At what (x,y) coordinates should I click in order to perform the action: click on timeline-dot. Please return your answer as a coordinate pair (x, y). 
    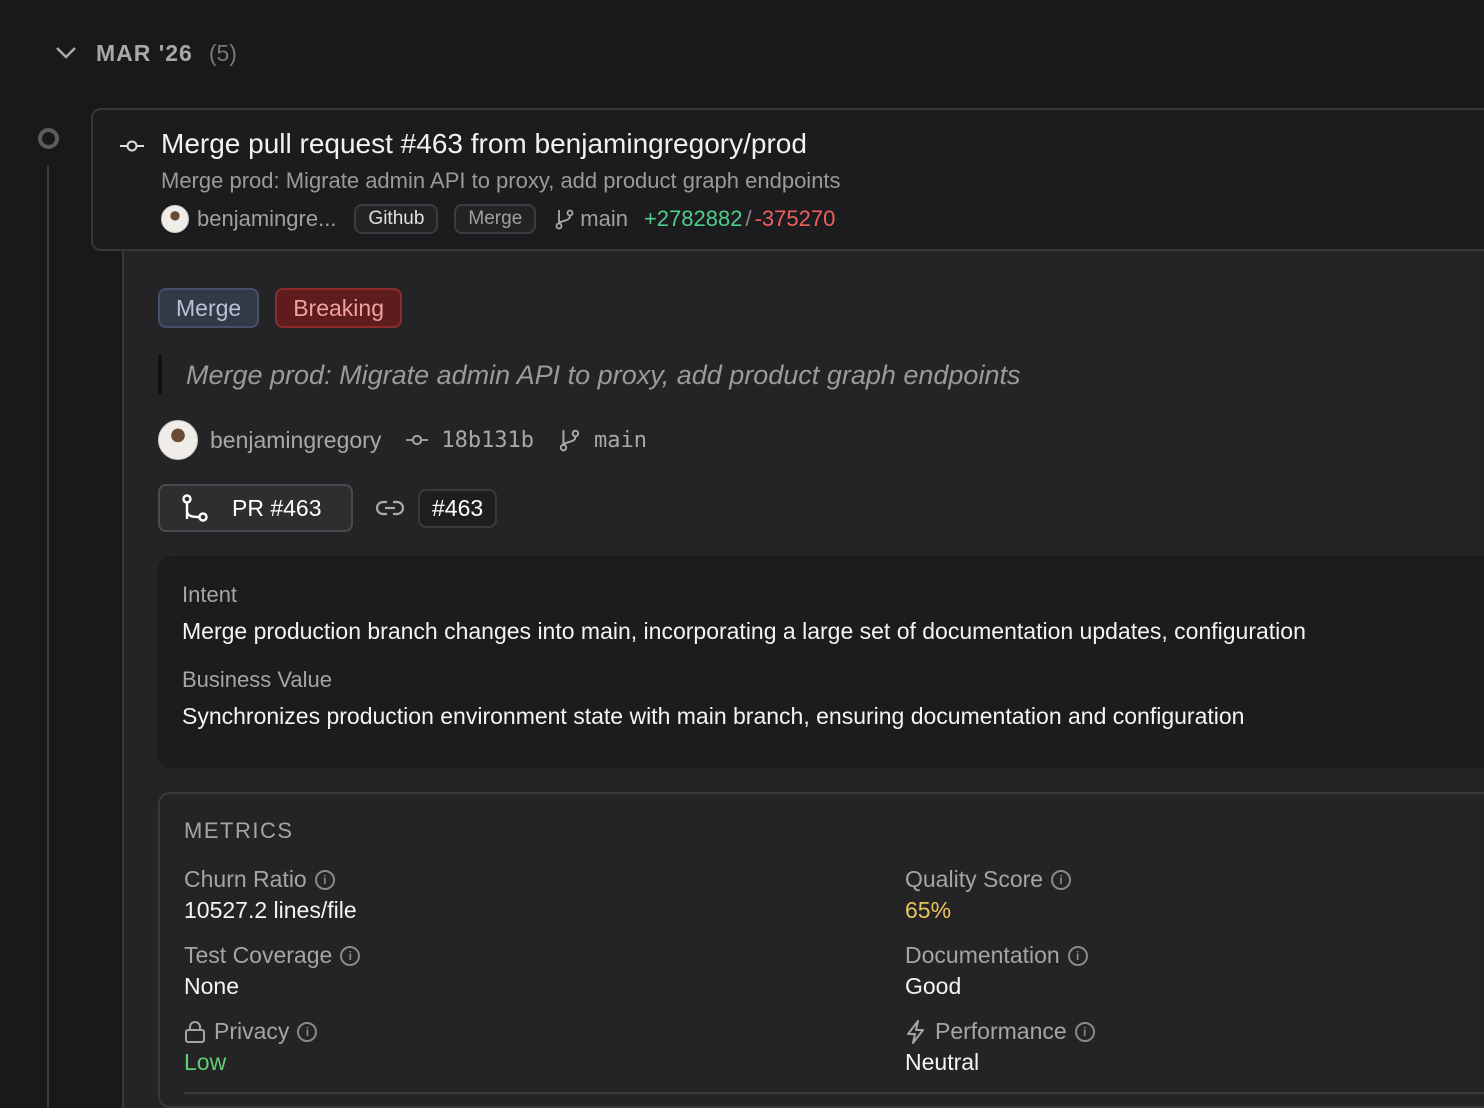
    Looking at the image, I should click on (48, 138).